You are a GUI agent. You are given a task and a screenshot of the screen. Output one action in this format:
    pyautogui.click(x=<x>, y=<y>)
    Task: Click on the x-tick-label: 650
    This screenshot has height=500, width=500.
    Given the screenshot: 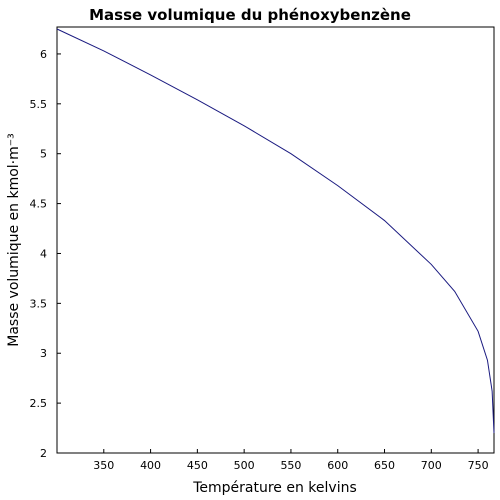 What is the action you would take?
    pyautogui.click(x=384, y=465)
    